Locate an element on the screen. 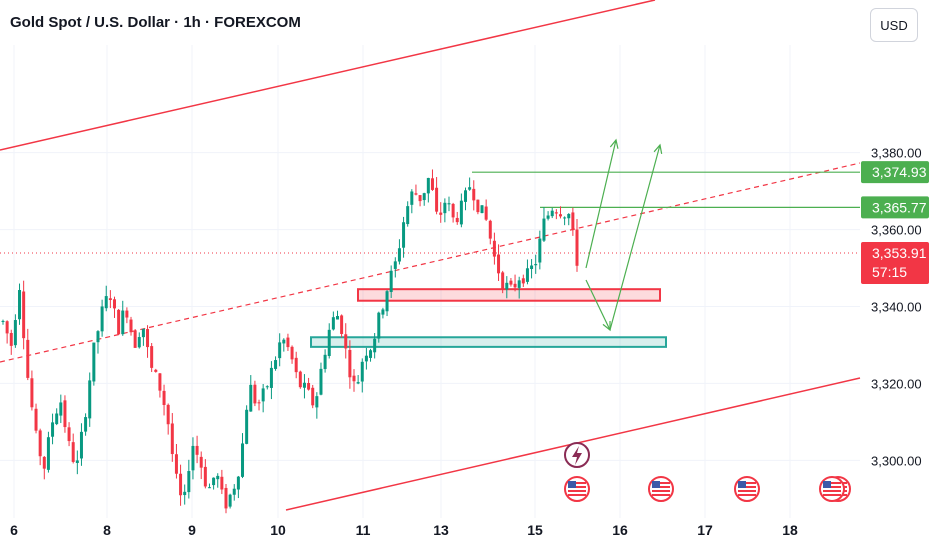  x-tick-label: 8 is located at coordinates (107, 530).